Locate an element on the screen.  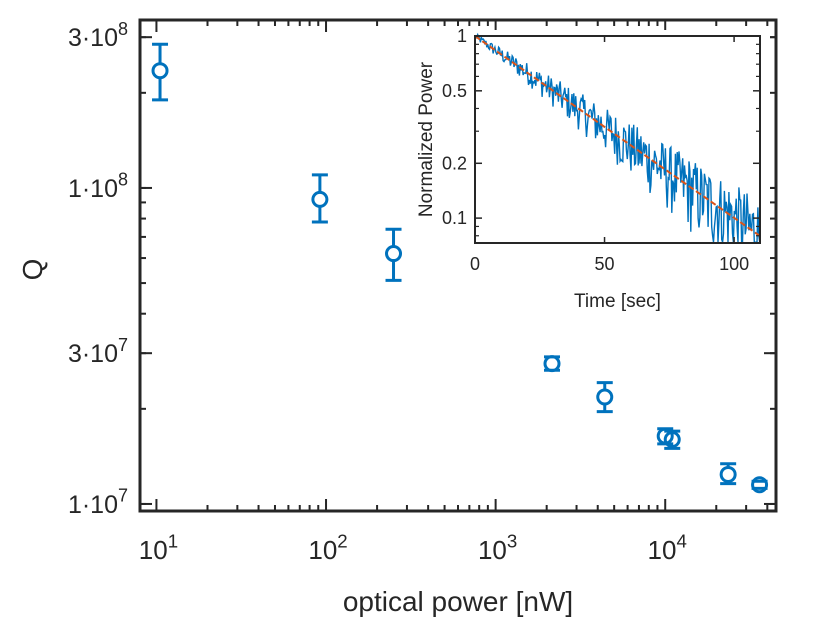
y-tick-label: 3·10⁷ is located at coordinates (98, 351).